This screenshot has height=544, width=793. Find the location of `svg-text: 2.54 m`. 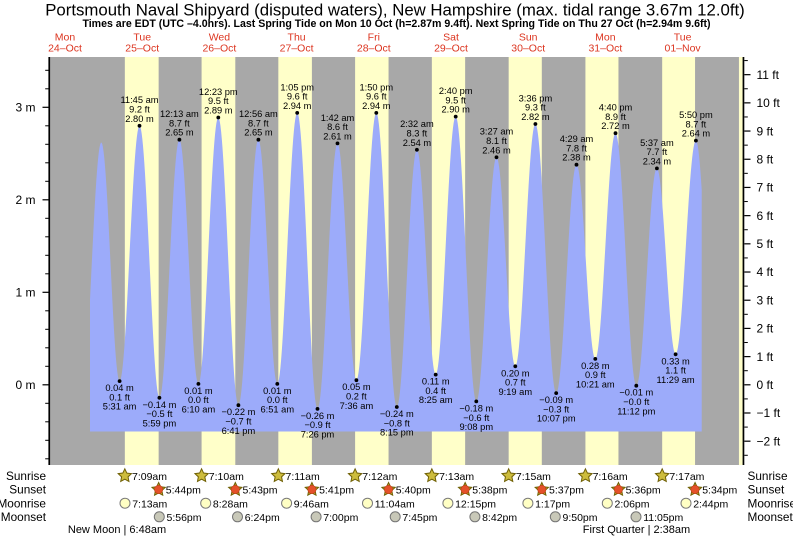

svg-text: 2.54 m is located at coordinates (417, 143).